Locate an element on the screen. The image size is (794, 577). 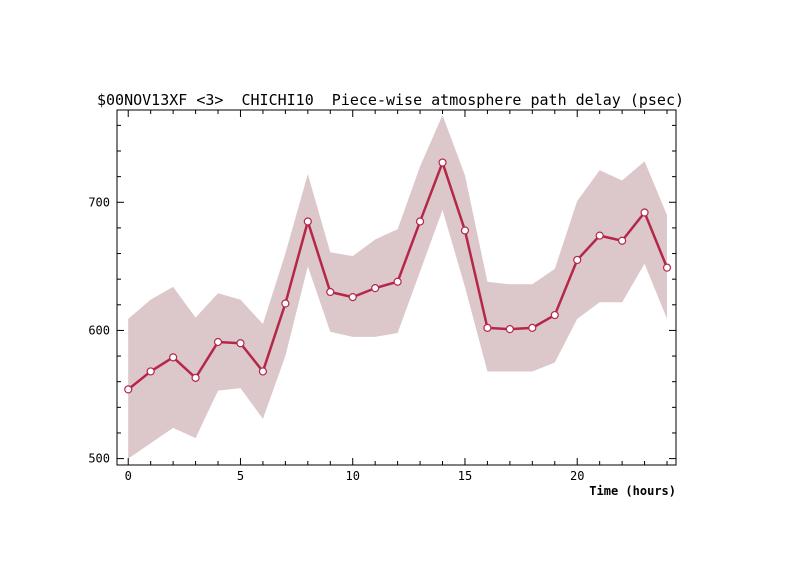
y-tick-labels: 500 600 700 is located at coordinates (99, 330).